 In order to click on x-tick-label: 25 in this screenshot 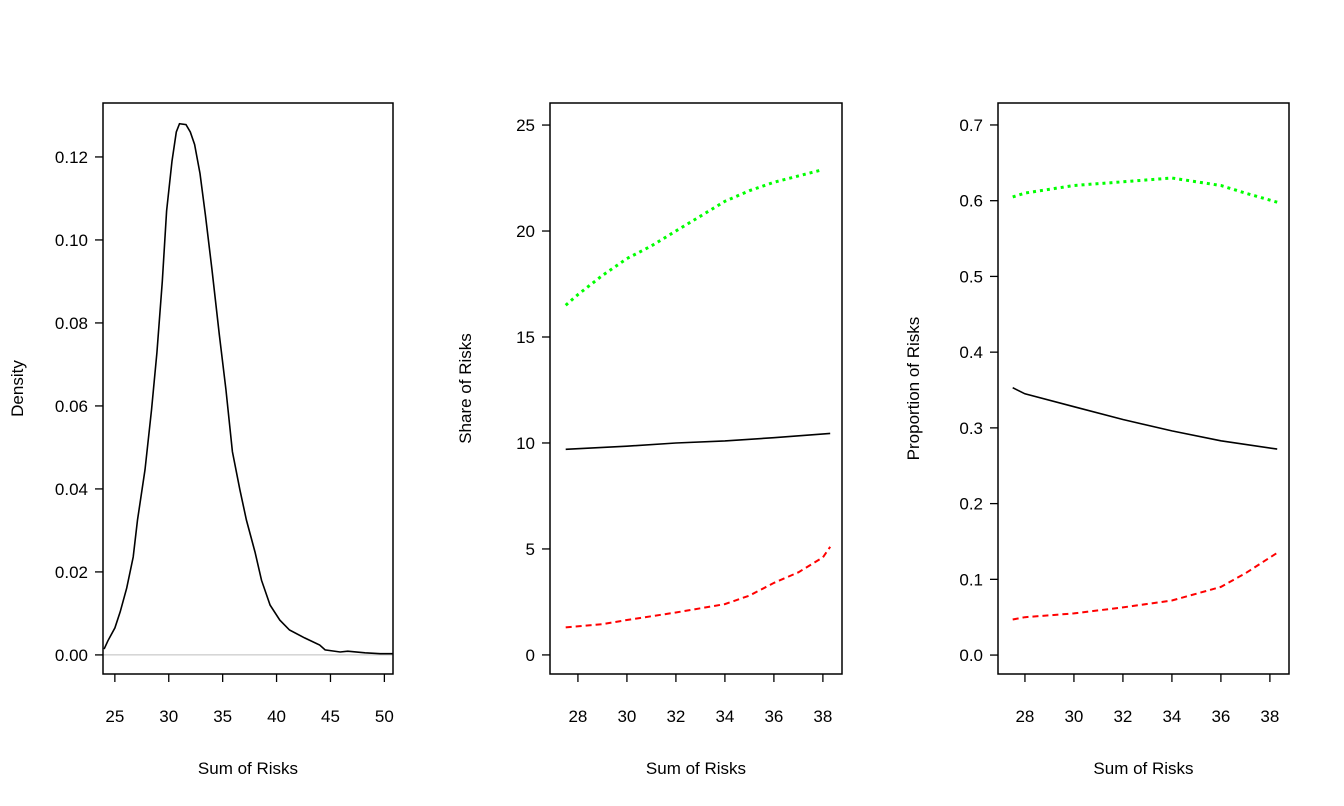, I will do `click(114, 716)`.